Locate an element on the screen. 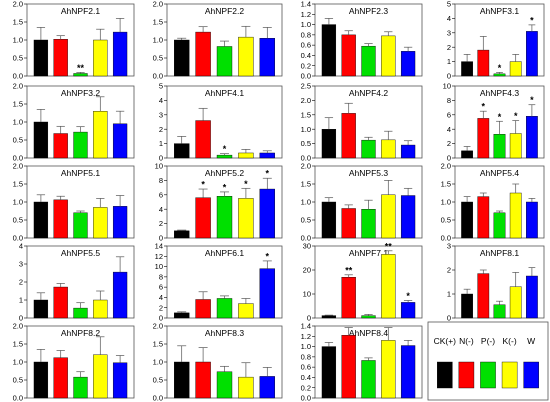 Image resolution: width=550 pixels, height=402 pixels. chart-panel: 0.0 0.5 1.0 1.5 2.0 AhNPF5.1 is located at coordinates (74, 202).